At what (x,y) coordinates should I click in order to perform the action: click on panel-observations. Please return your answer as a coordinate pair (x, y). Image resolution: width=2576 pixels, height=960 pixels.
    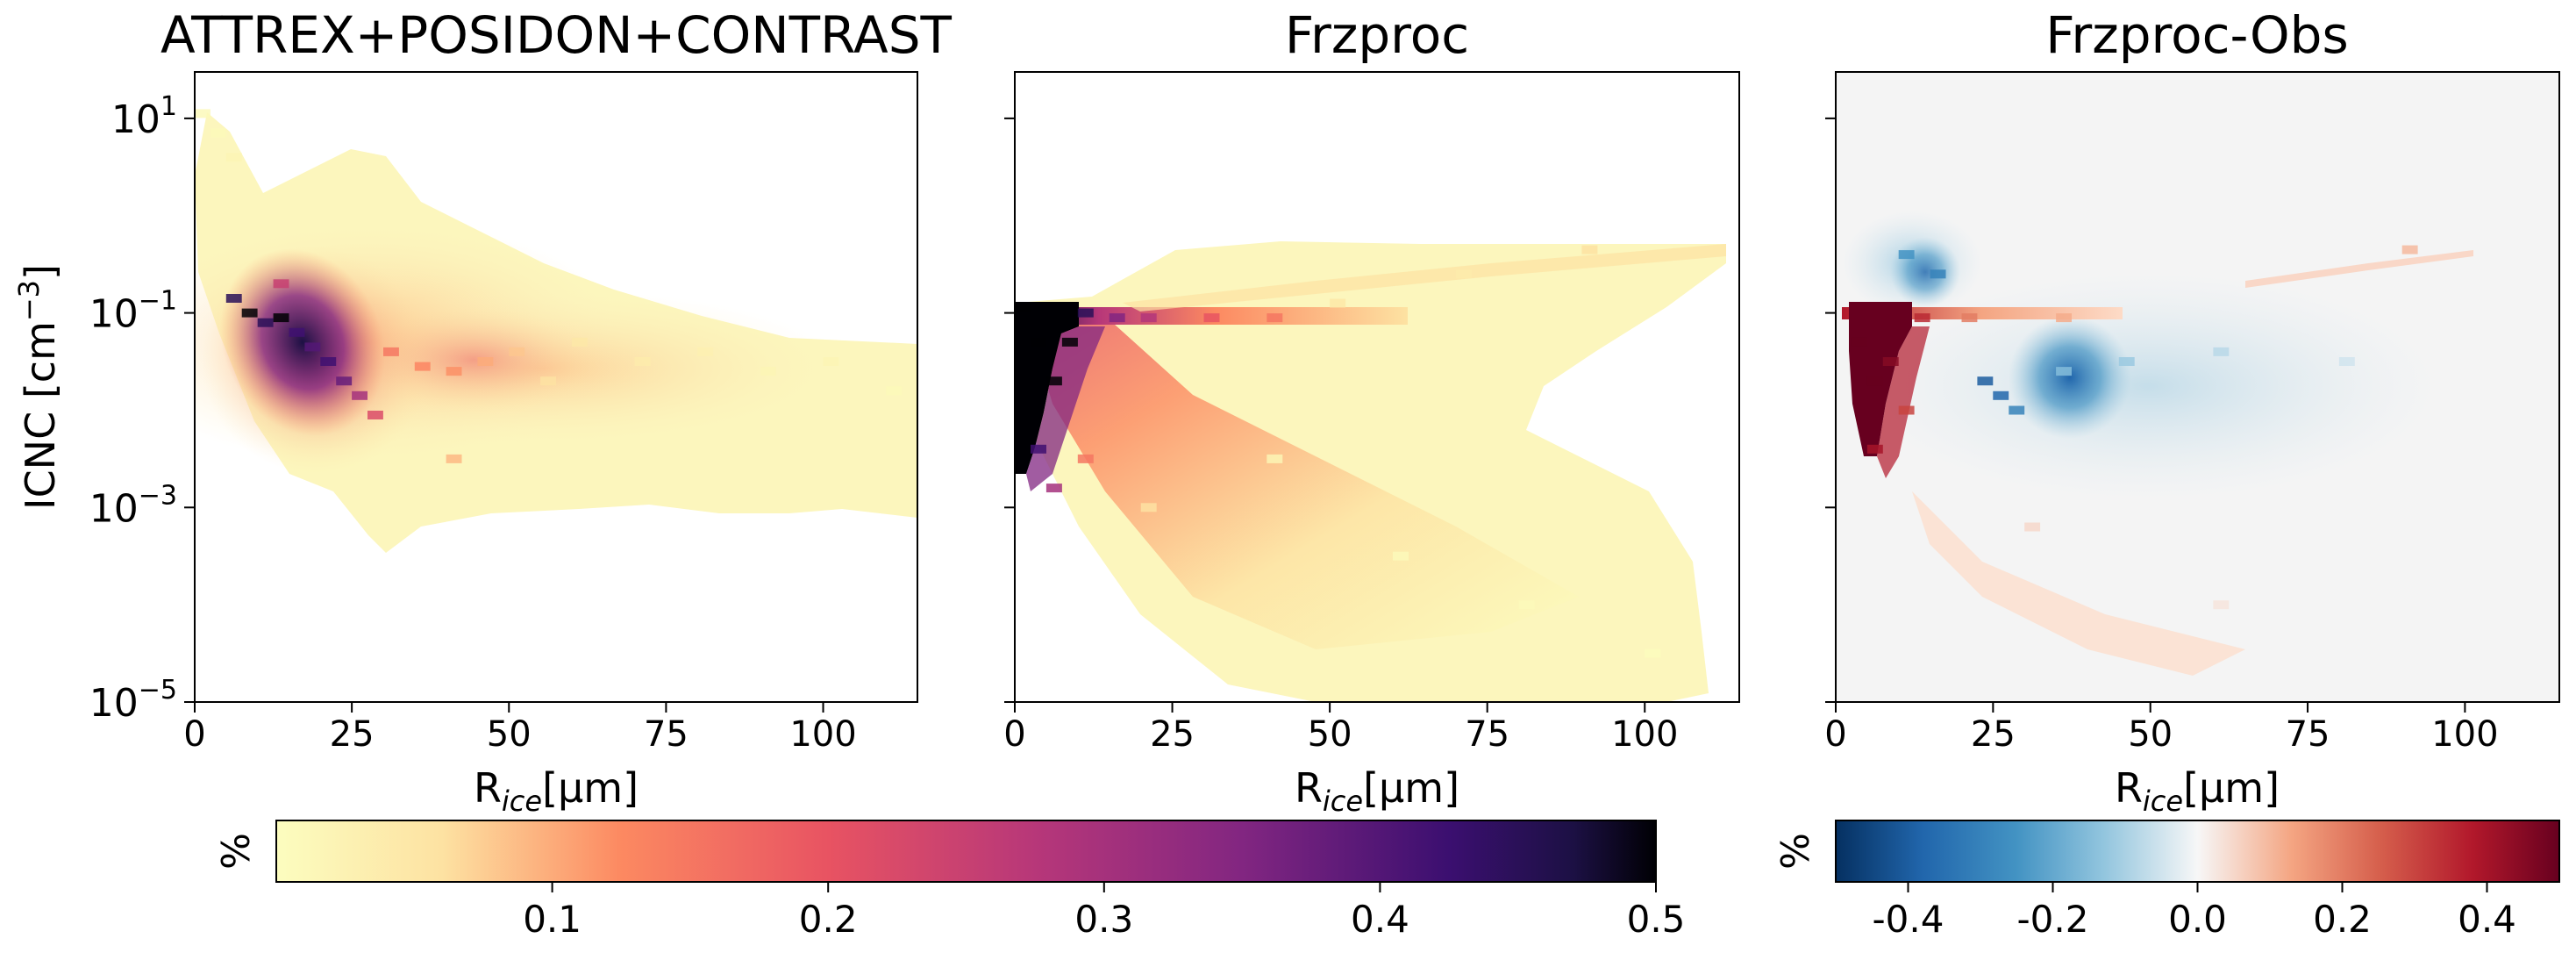
    Looking at the image, I should click on (556, 332).